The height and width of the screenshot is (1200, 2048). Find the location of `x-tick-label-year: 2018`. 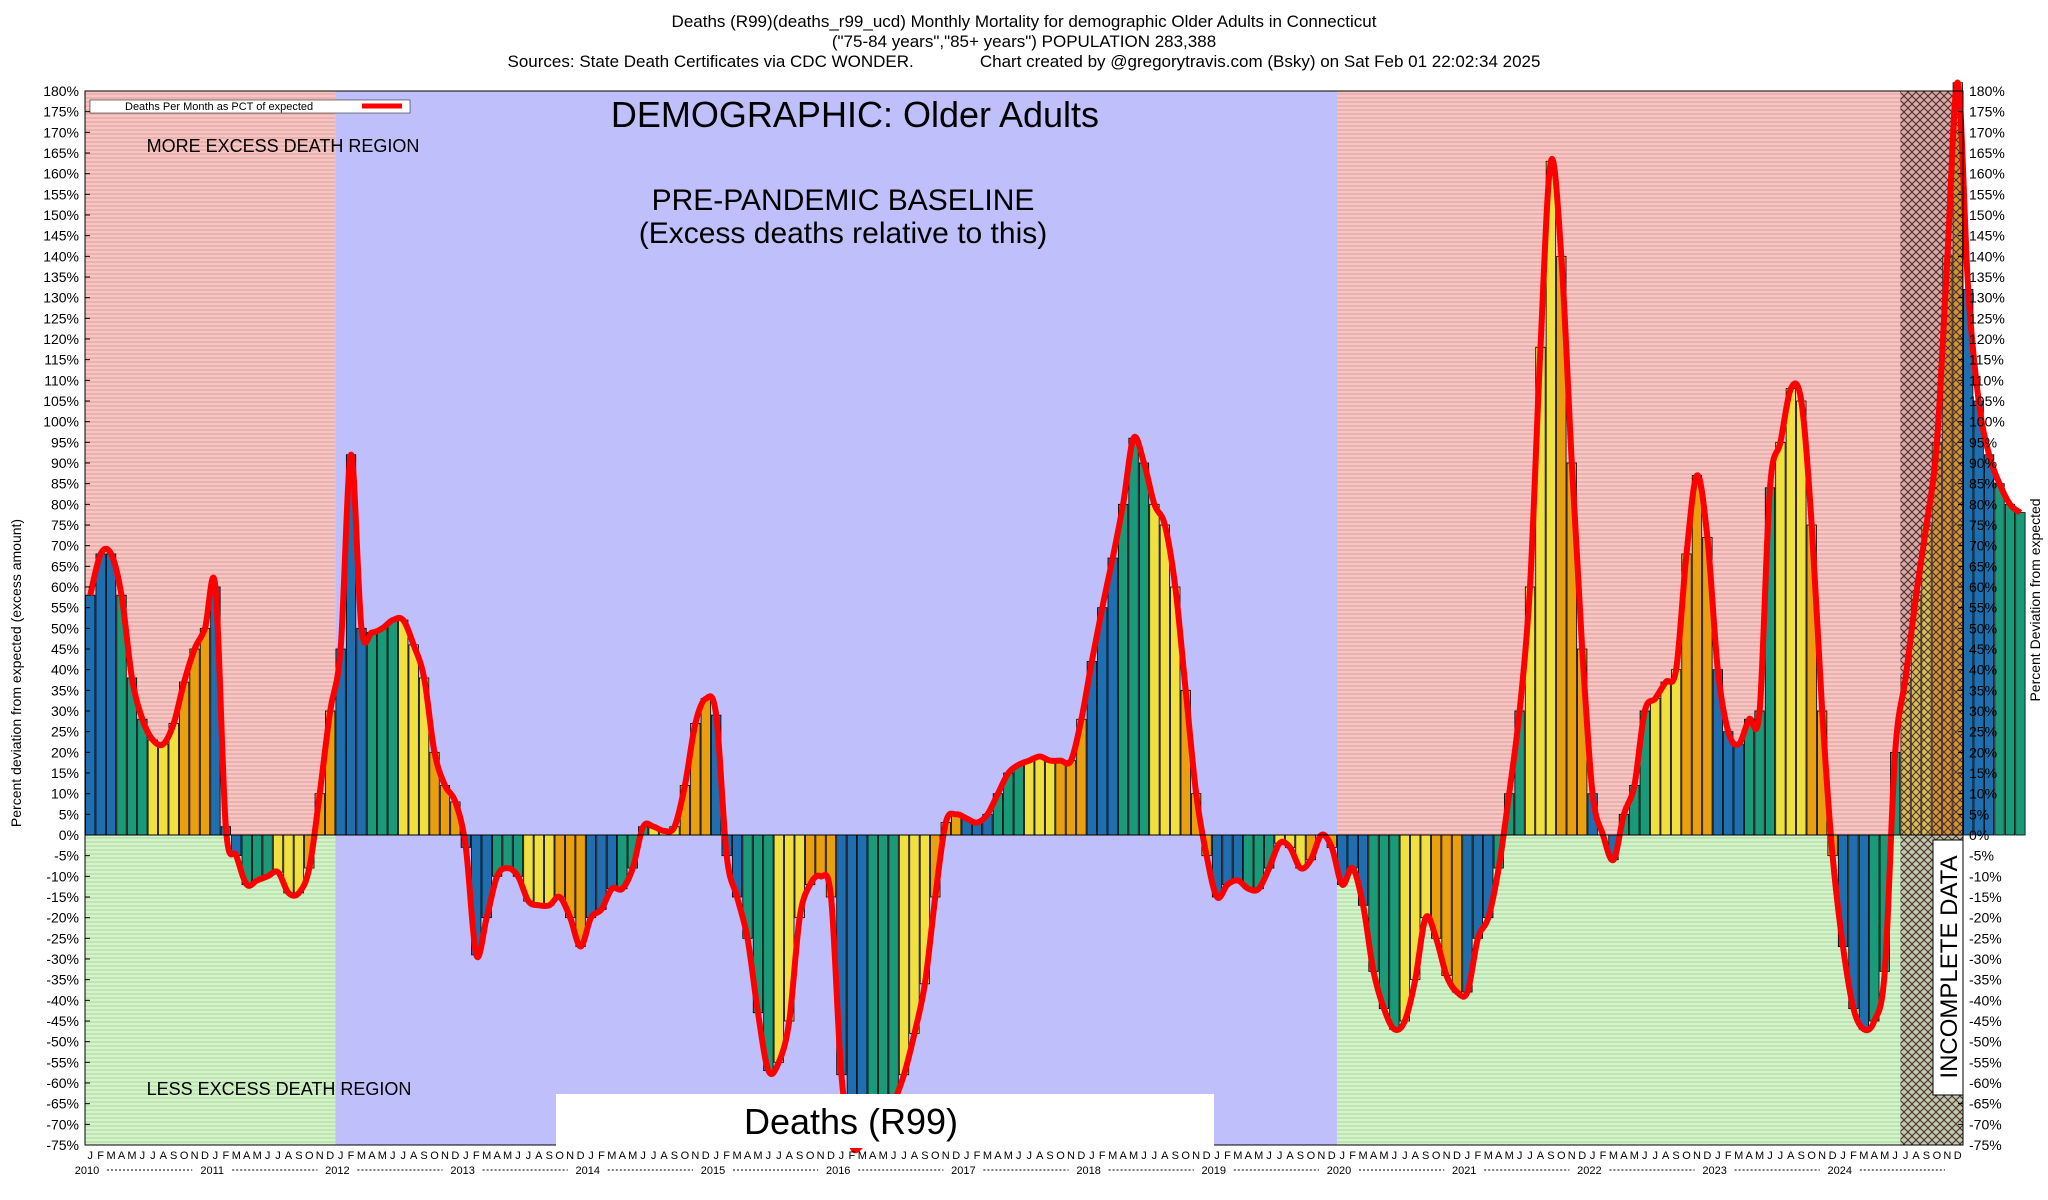

x-tick-label-year: 2018 is located at coordinates (1088, 1171).